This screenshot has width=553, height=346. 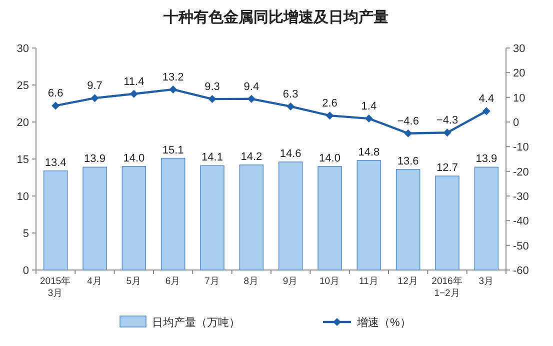 What do you see at coordinates (22, 123) in the screenshot?
I see `y-tick-label: 20` at bounding box center [22, 123].